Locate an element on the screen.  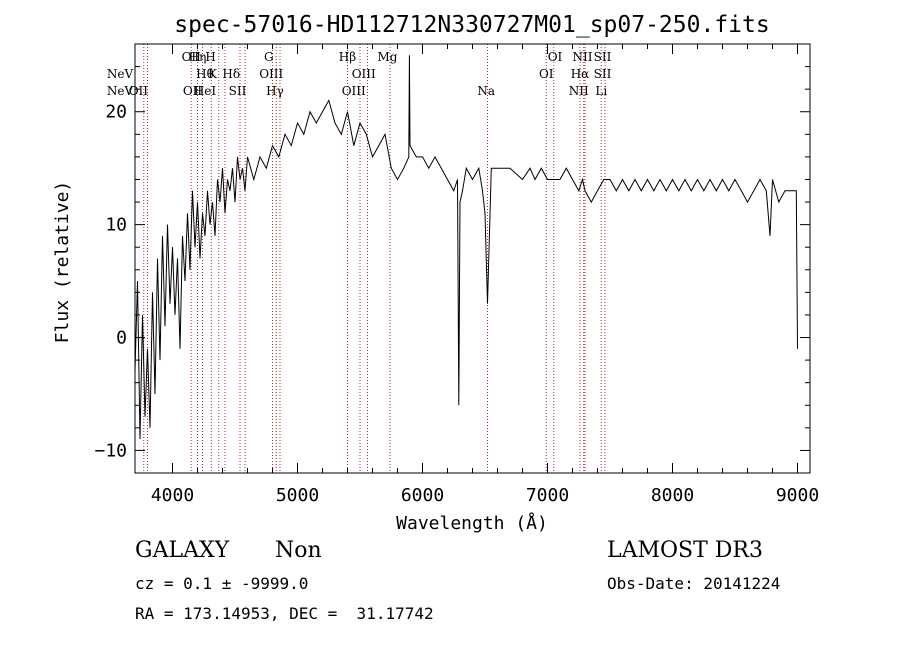
spectral-line-label: Li is located at coordinates (601, 91).